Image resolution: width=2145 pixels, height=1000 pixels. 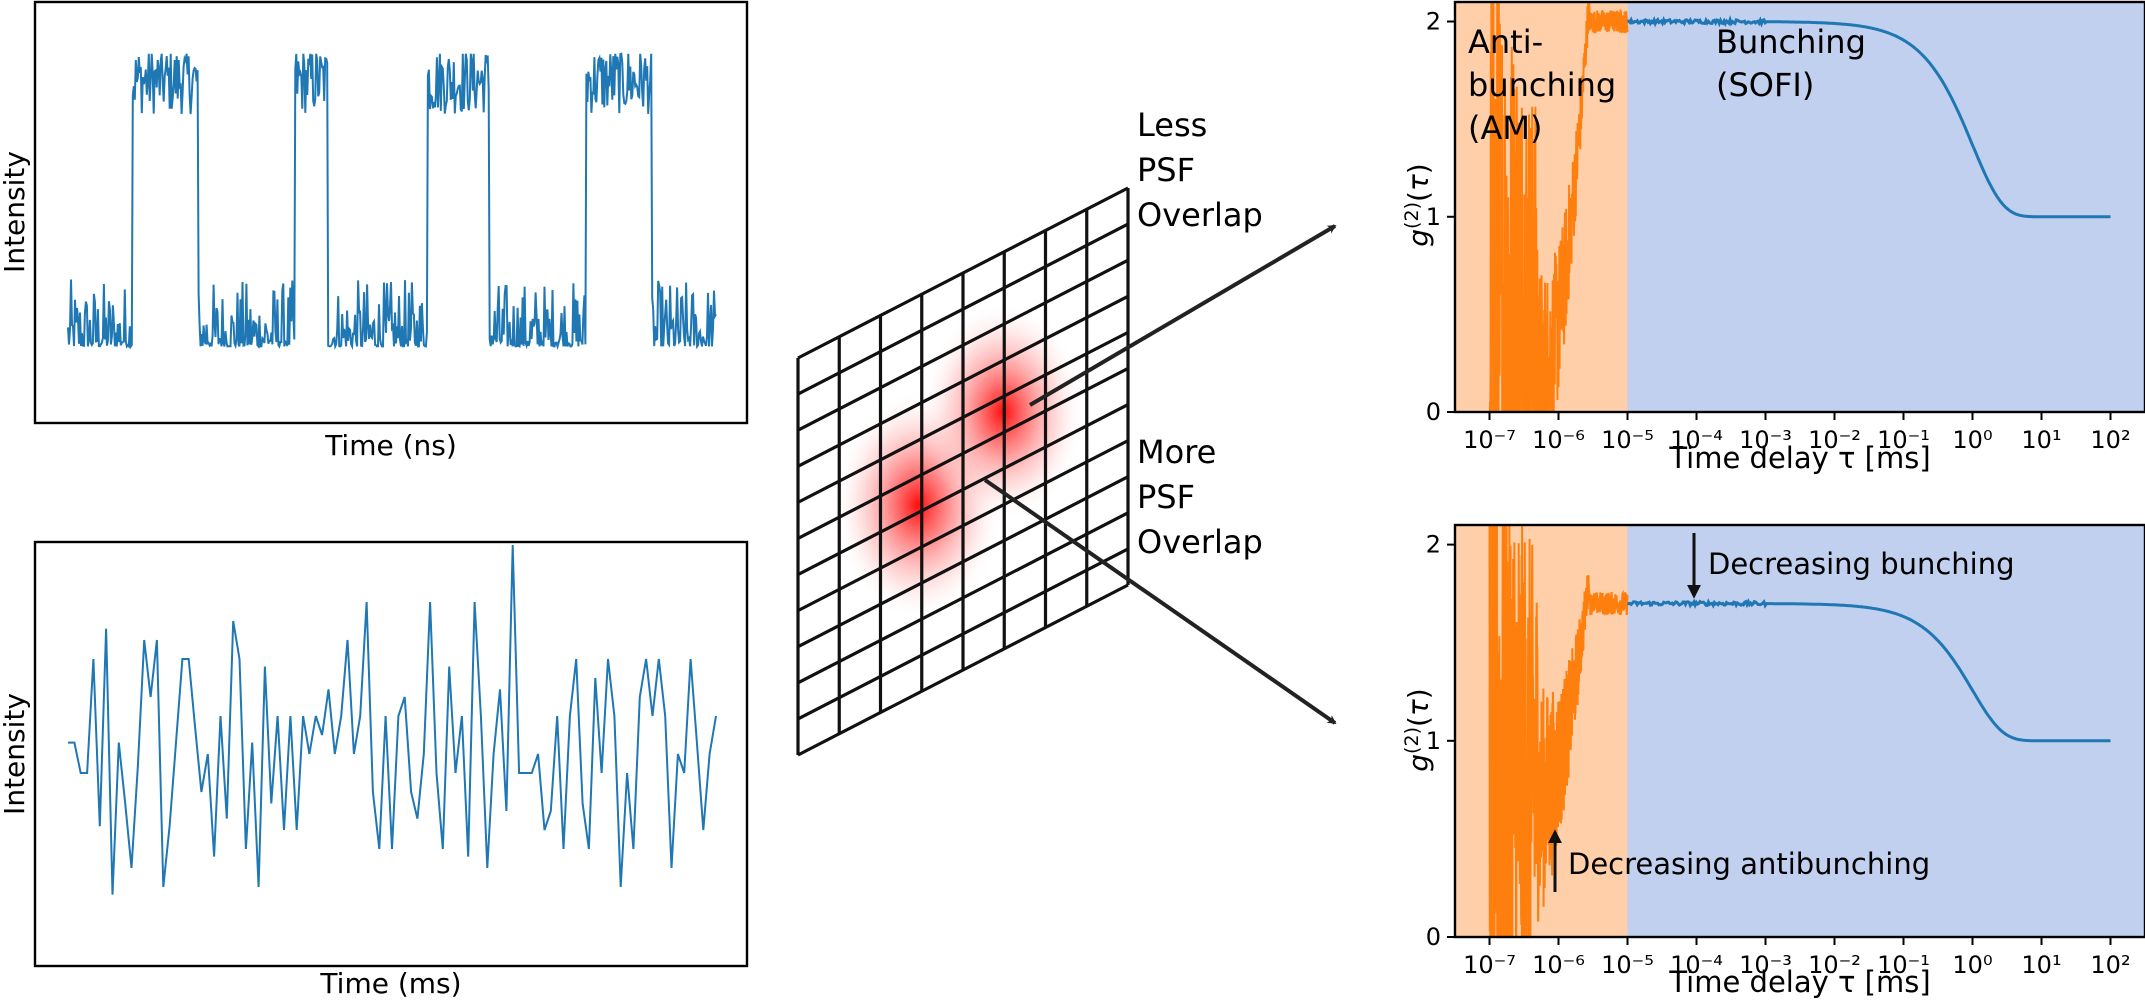 I want to click on pixel-grid, so click(x=963, y=471).